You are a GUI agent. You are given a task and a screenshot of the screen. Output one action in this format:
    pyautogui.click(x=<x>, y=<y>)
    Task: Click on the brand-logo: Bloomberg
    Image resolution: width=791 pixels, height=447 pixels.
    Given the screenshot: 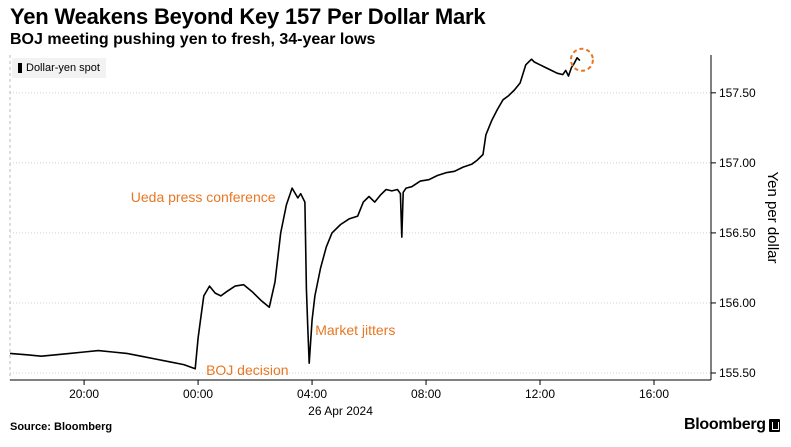 What is the action you would take?
    pyautogui.click(x=732, y=425)
    